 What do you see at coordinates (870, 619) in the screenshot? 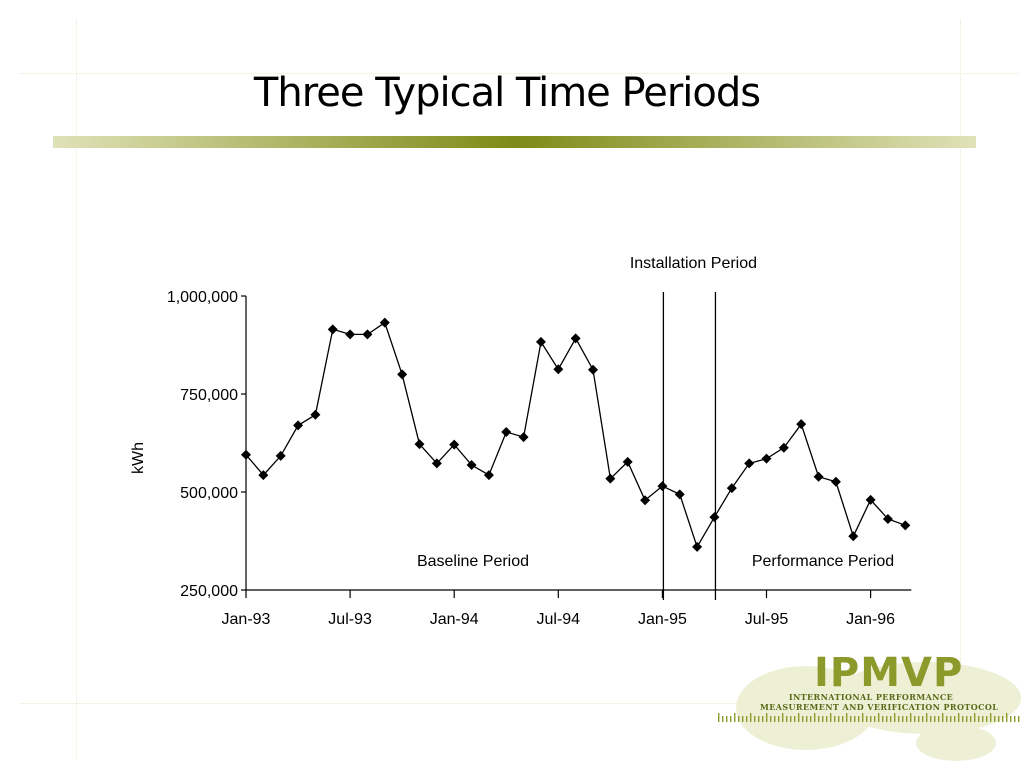
I see `x-tick-label: Jan-96` at bounding box center [870, 619].